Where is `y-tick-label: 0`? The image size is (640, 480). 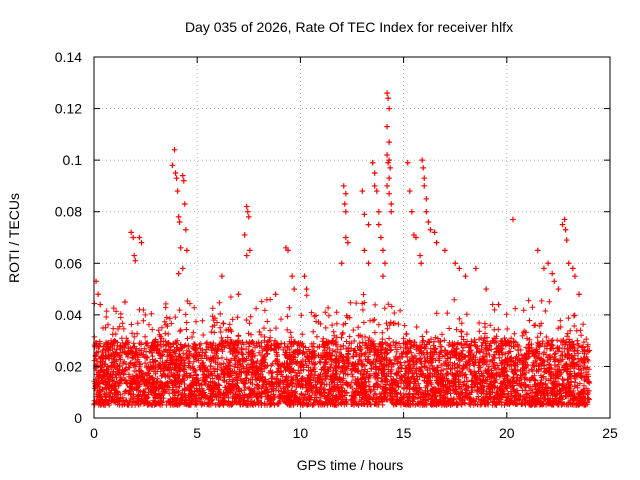 y-tick-label: 0 is located at coordinates (78, 418).